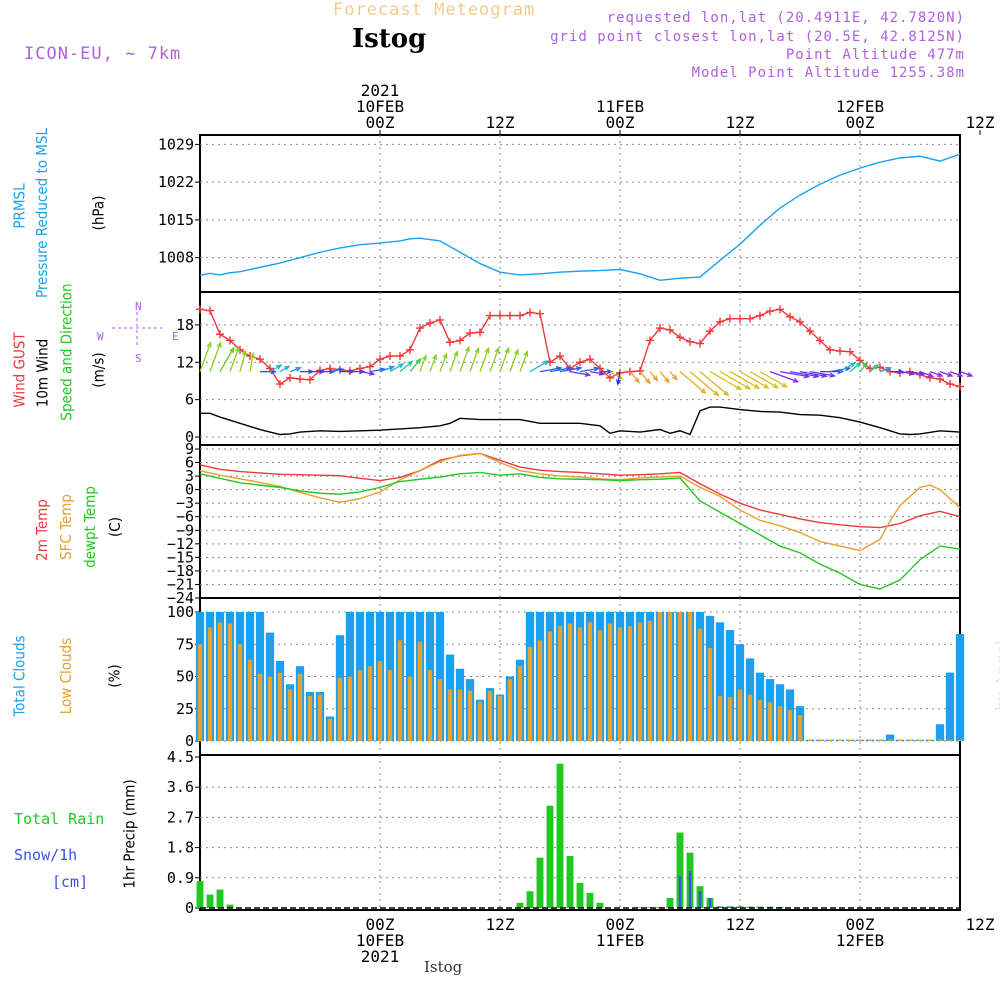 This screenshot has width=1000, height=1000. What do you see at coordinates (180, 787) in the screenshot?
I see `ytick-label-precip: 3.6` at bounding box center [180, 787].